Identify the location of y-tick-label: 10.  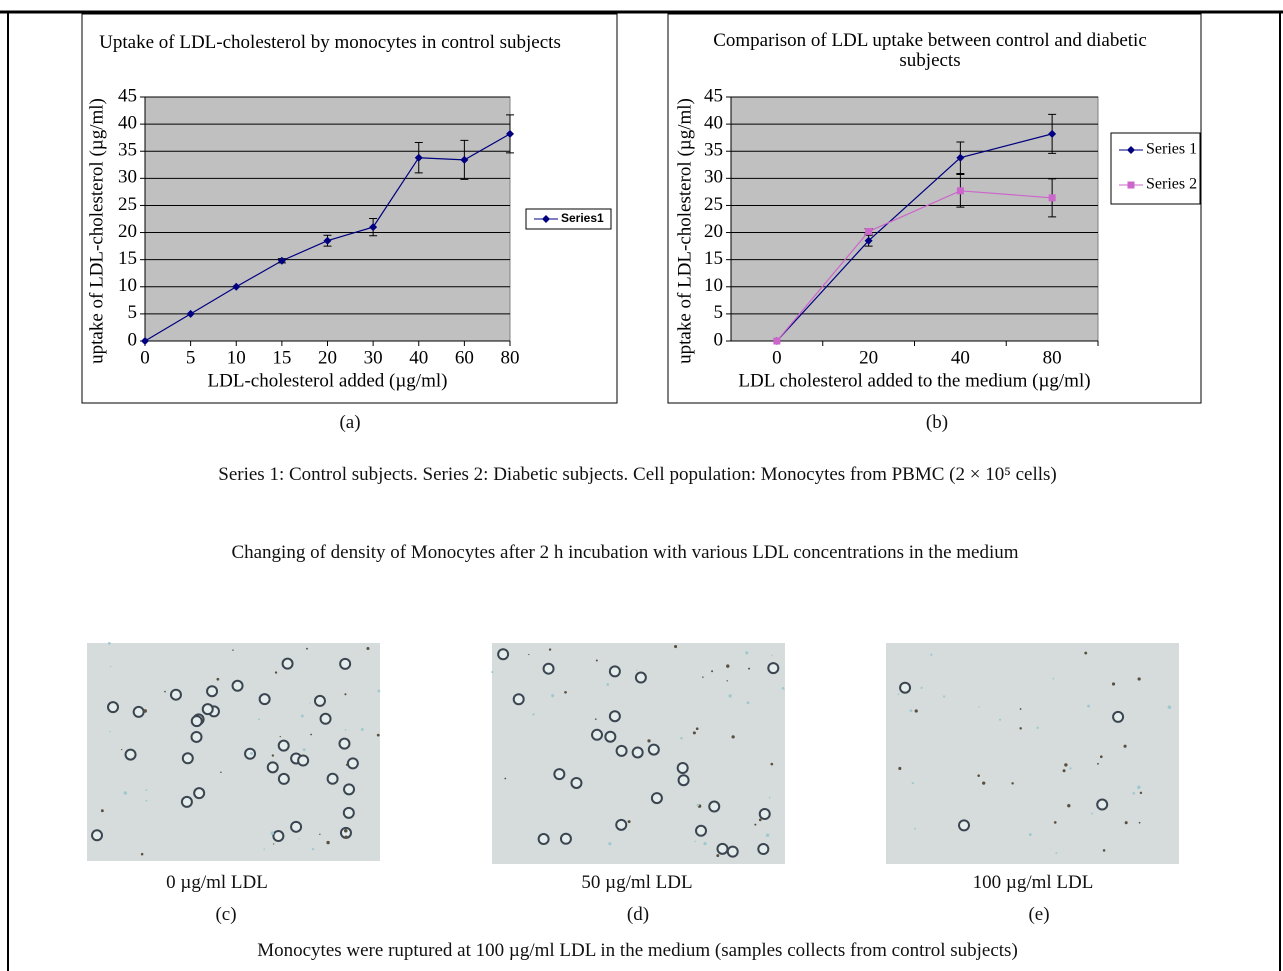
(127, 285).